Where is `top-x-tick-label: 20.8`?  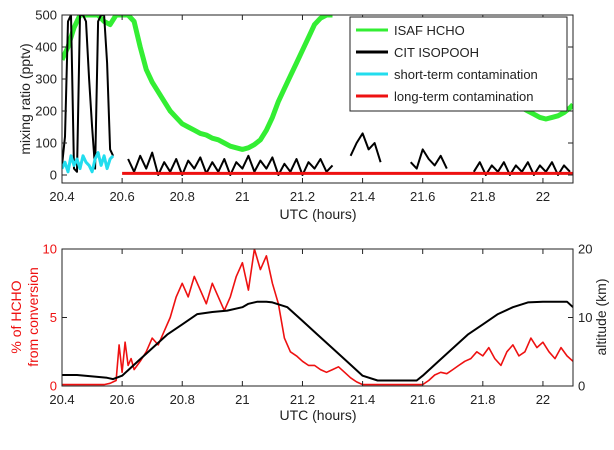 top-x-tick-label: 20.8 is located at coordinates (182, 196).